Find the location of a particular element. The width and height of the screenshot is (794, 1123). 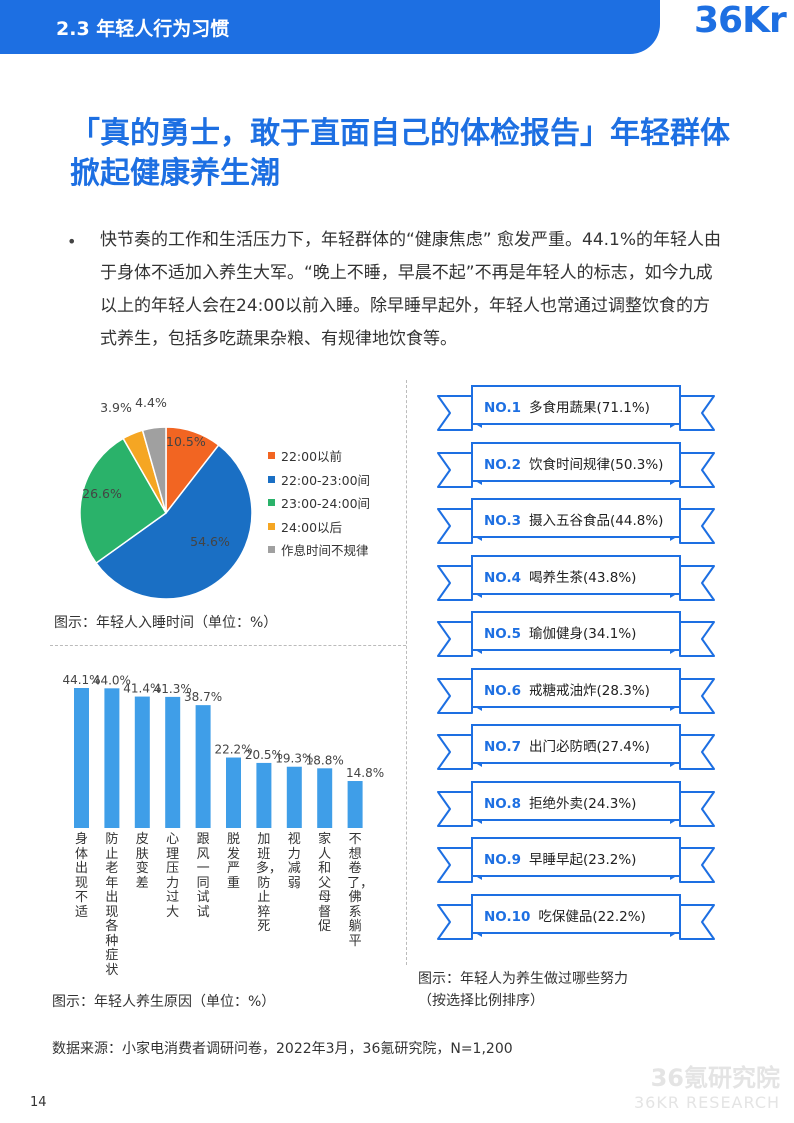

ranking-number: NO.7 is located at coordinates (502, 747).